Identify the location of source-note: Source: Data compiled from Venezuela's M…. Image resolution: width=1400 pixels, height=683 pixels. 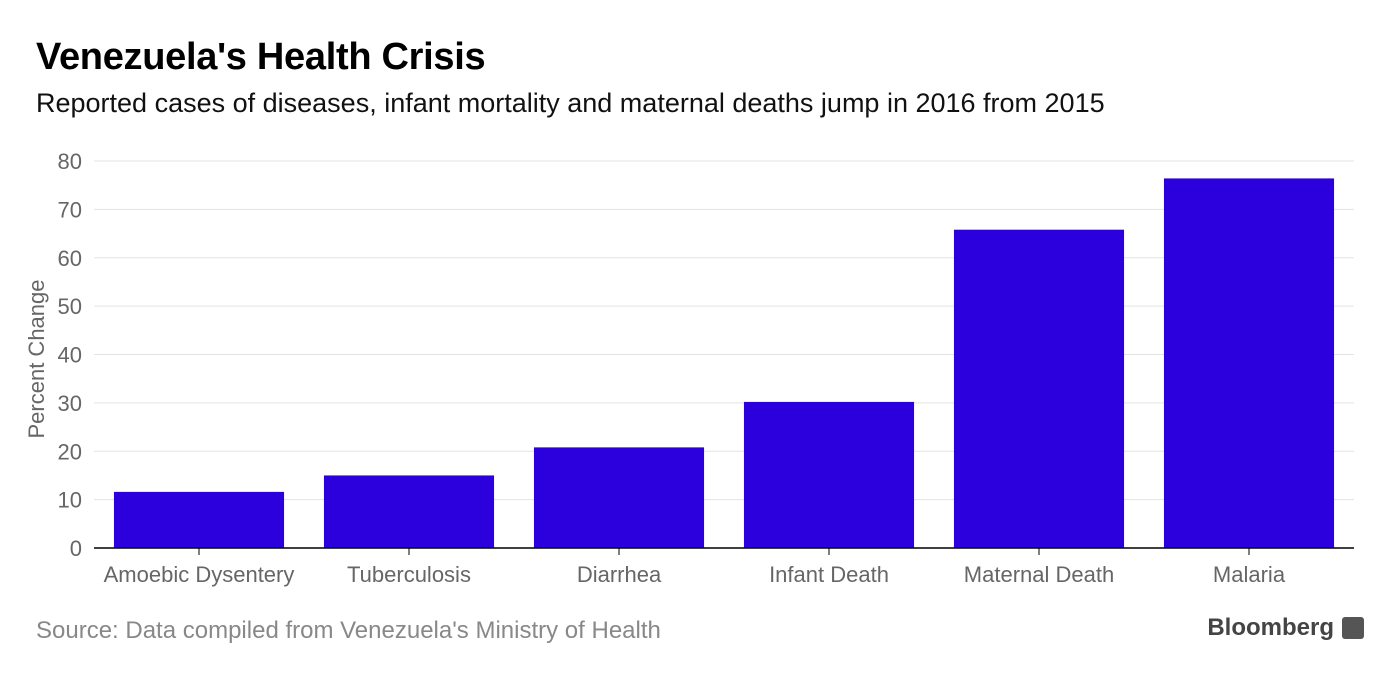
(348, 630).